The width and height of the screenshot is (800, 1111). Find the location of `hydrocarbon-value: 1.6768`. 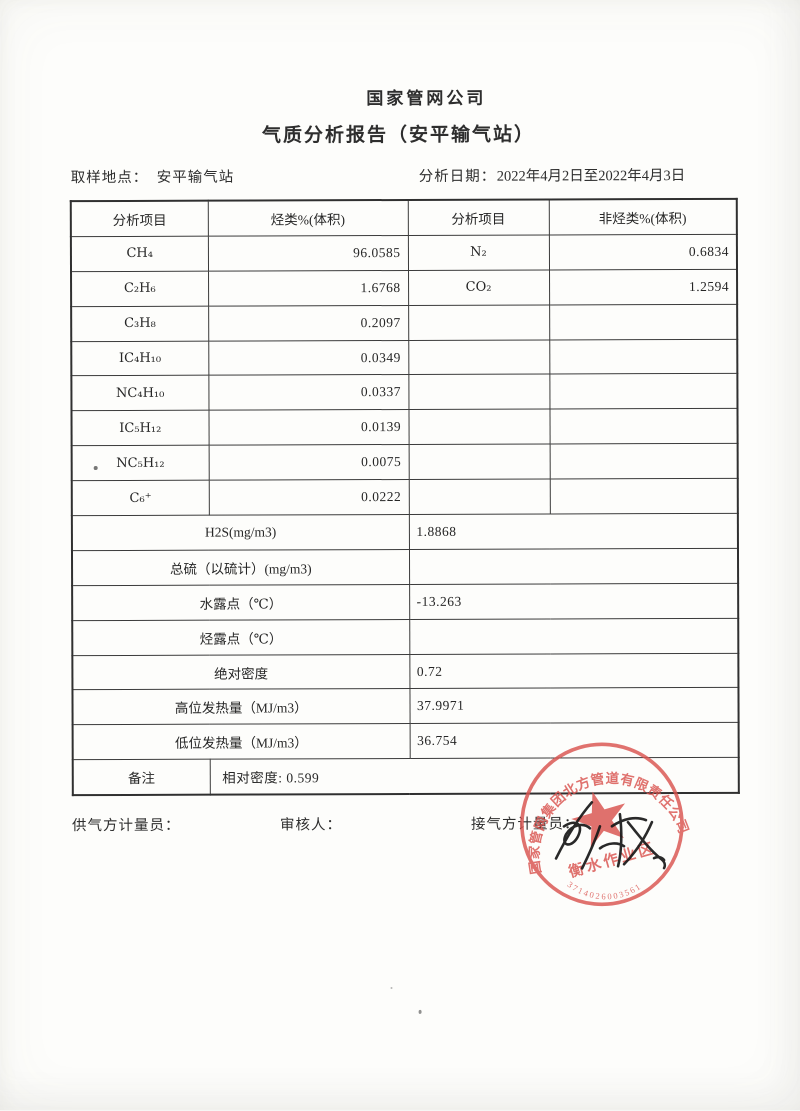

hydrocarbon-value: 1.6768 is located at coordinates (308, 288).